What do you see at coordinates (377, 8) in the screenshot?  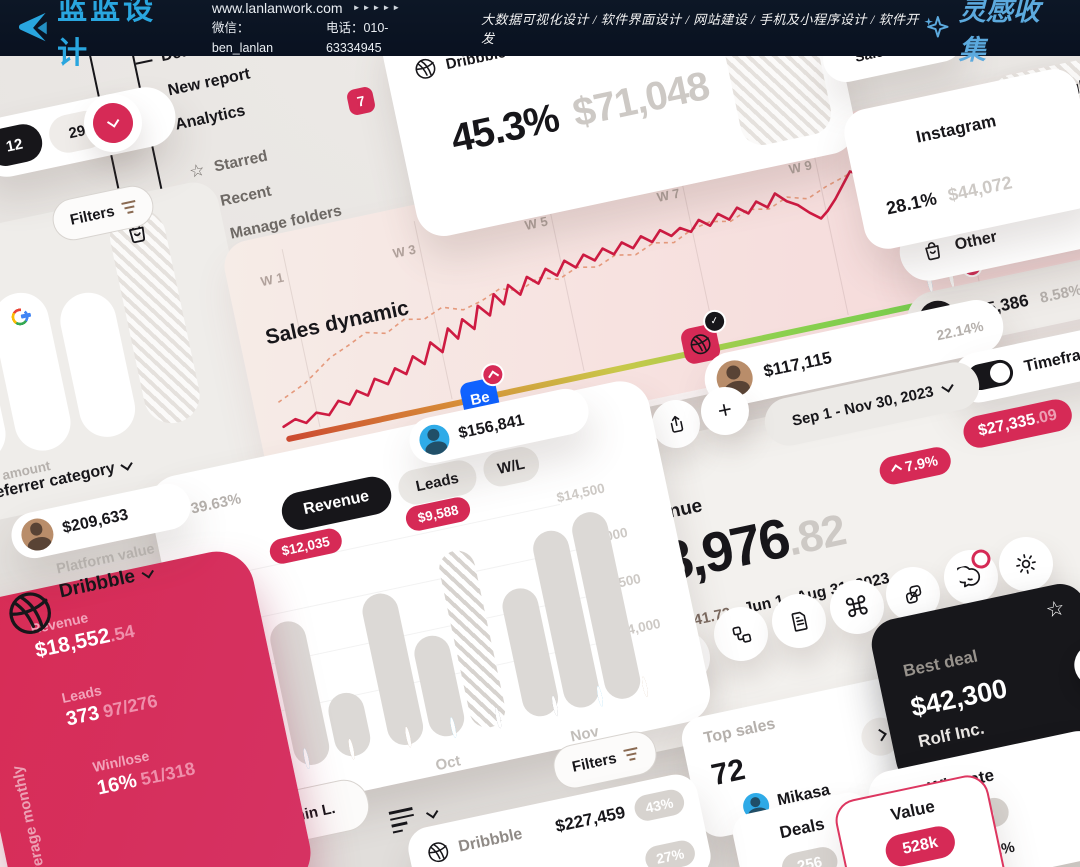 I see `arrow-marks: ►►►►►` at bounding box center [377, 8].